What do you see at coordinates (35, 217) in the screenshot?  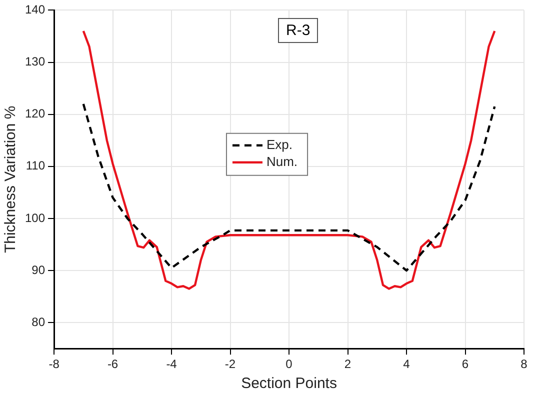 I see `y-tick-label: 100` at bounding box center [35, 217].